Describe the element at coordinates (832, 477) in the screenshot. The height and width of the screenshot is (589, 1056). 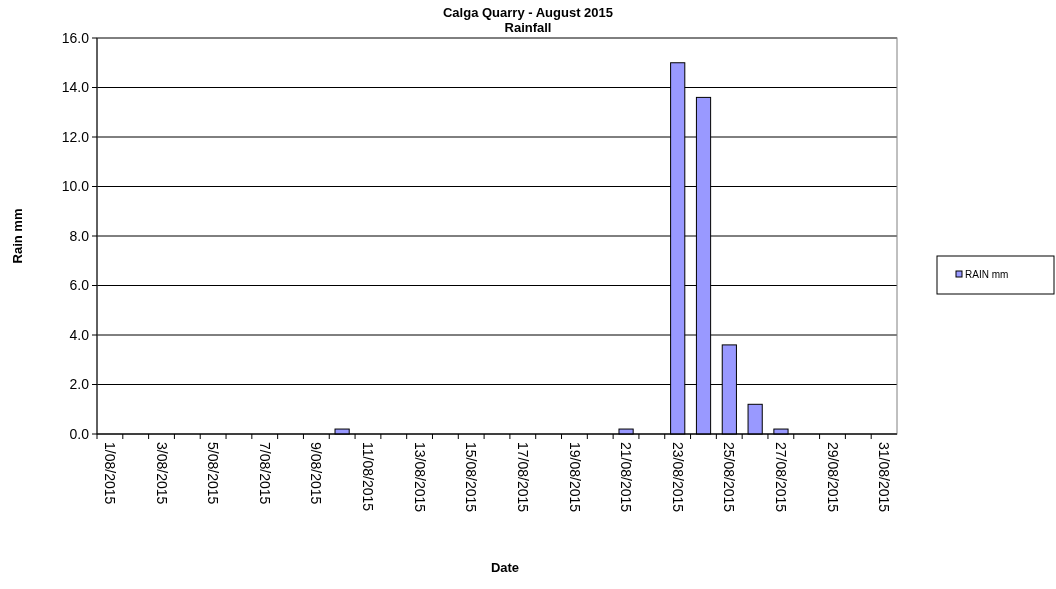
I see `x-tick-label: 29/08/2015` at that location.